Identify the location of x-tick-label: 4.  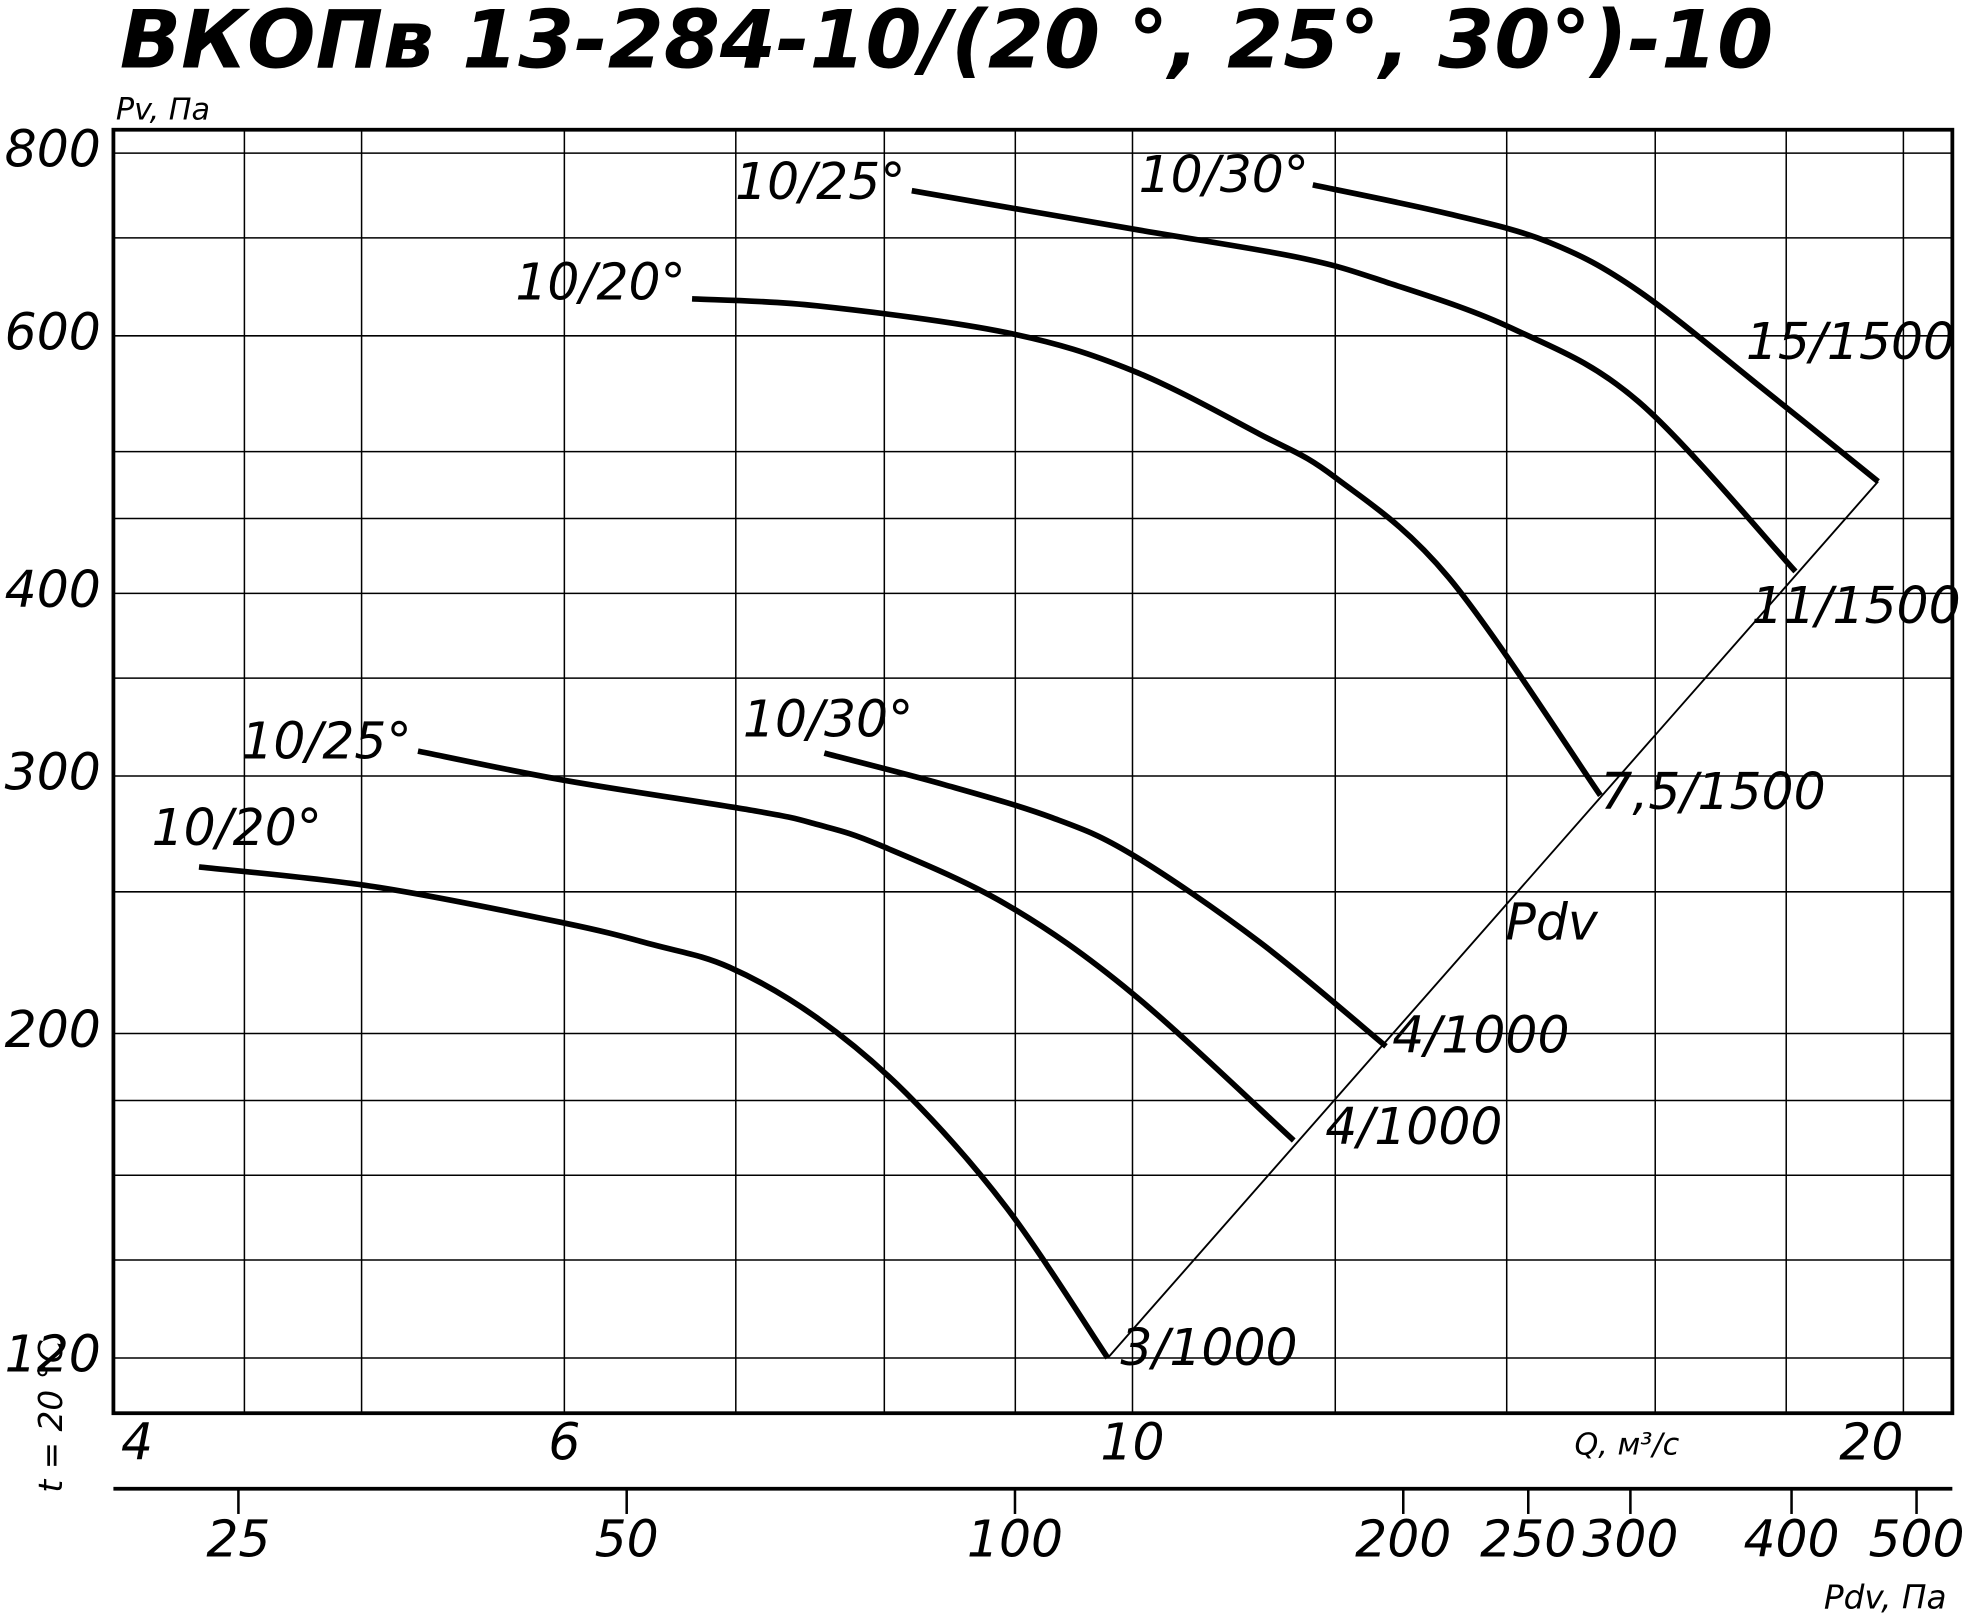
(137, 1441).